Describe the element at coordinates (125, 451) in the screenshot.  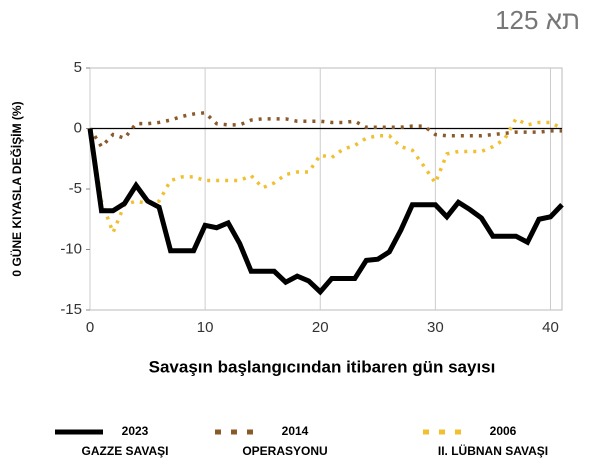
I see `legend-label: GAZZE SAVAŞI` at that location.